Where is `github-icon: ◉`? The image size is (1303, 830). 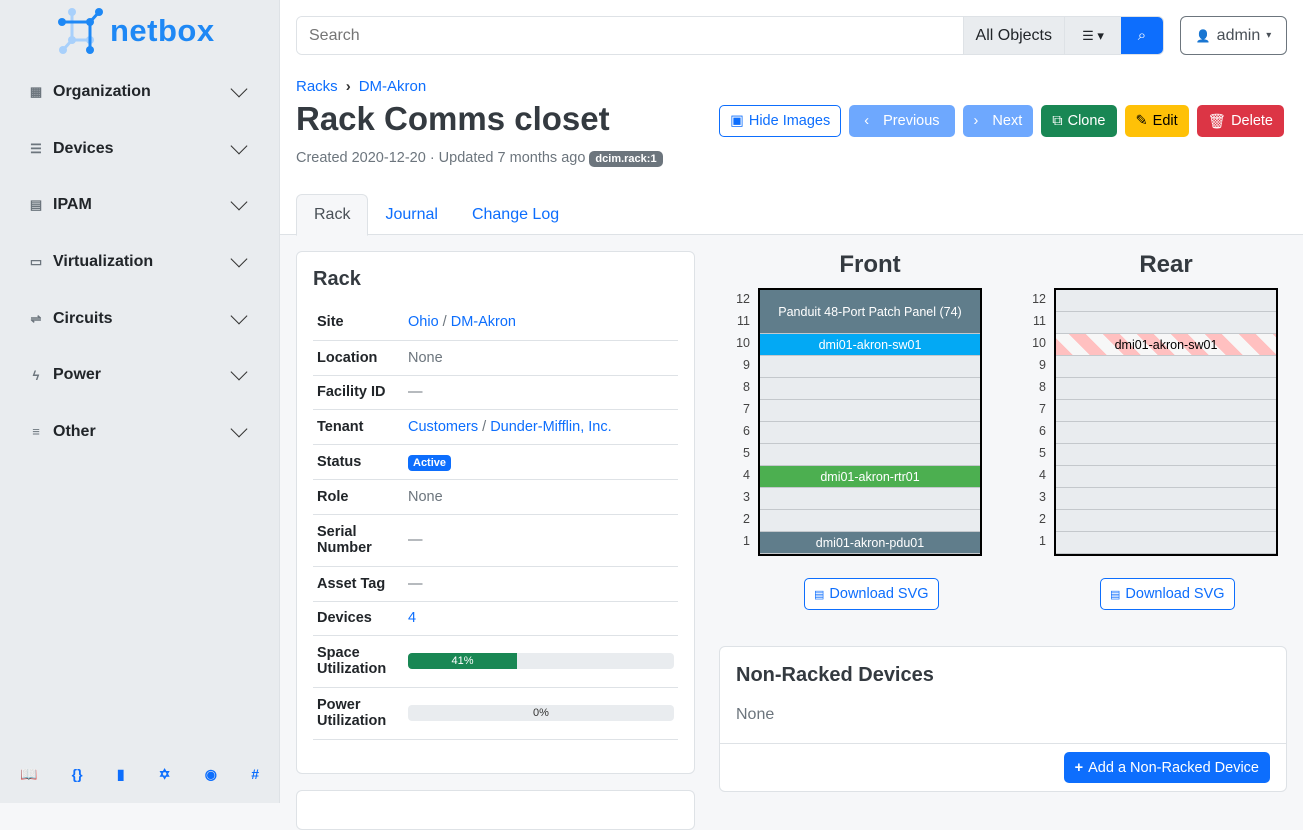
github-icon: ◉ is located at coordinates (210, 774).